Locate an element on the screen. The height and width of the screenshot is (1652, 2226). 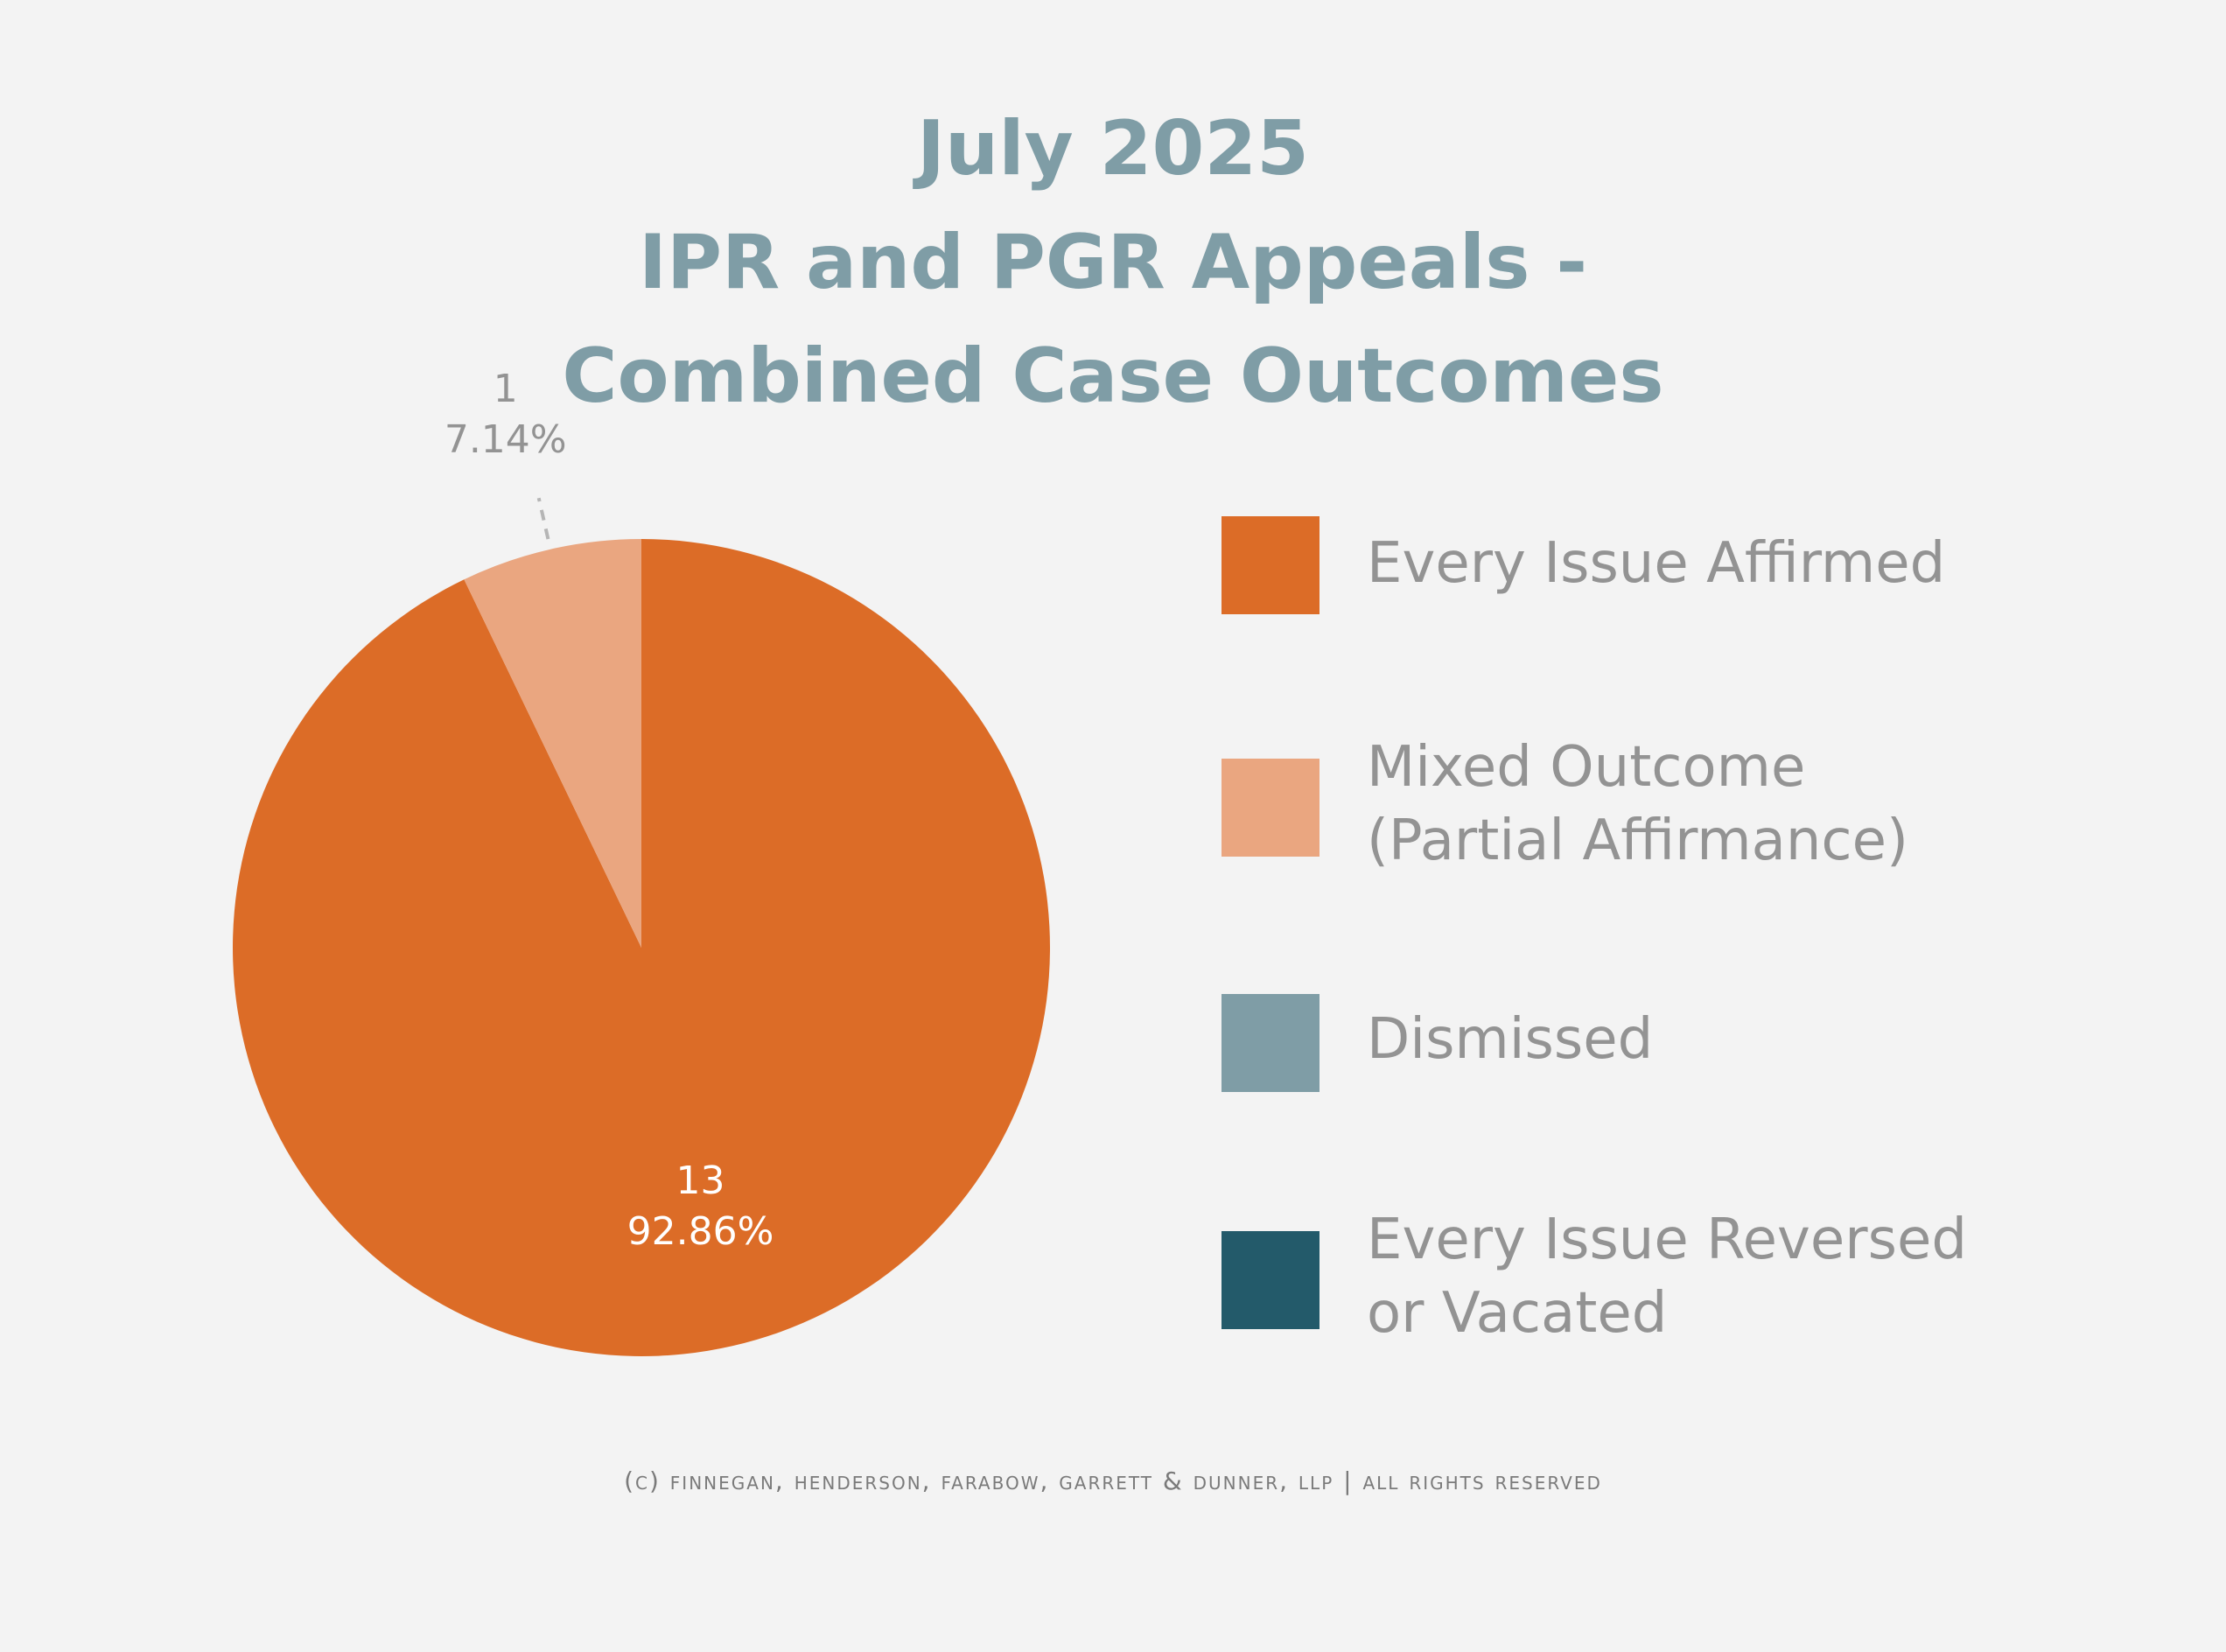
slice-label-count: 13 is located at coordinates (700, 1180).